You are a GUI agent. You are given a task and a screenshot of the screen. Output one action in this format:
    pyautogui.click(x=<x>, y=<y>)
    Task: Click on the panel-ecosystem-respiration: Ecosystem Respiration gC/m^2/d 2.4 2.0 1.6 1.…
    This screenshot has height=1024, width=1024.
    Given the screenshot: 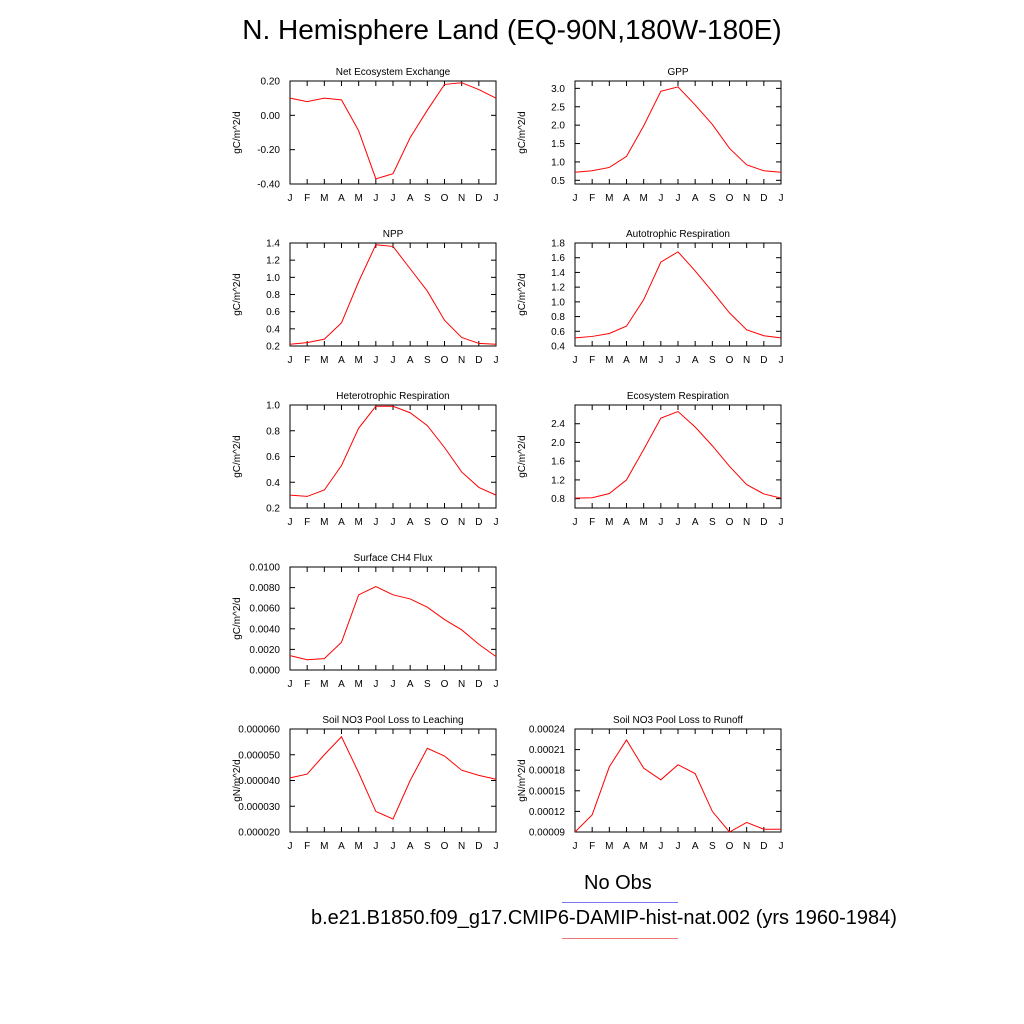 What is the action you would take?
    pyautogui.click(x=650, y=459)
    